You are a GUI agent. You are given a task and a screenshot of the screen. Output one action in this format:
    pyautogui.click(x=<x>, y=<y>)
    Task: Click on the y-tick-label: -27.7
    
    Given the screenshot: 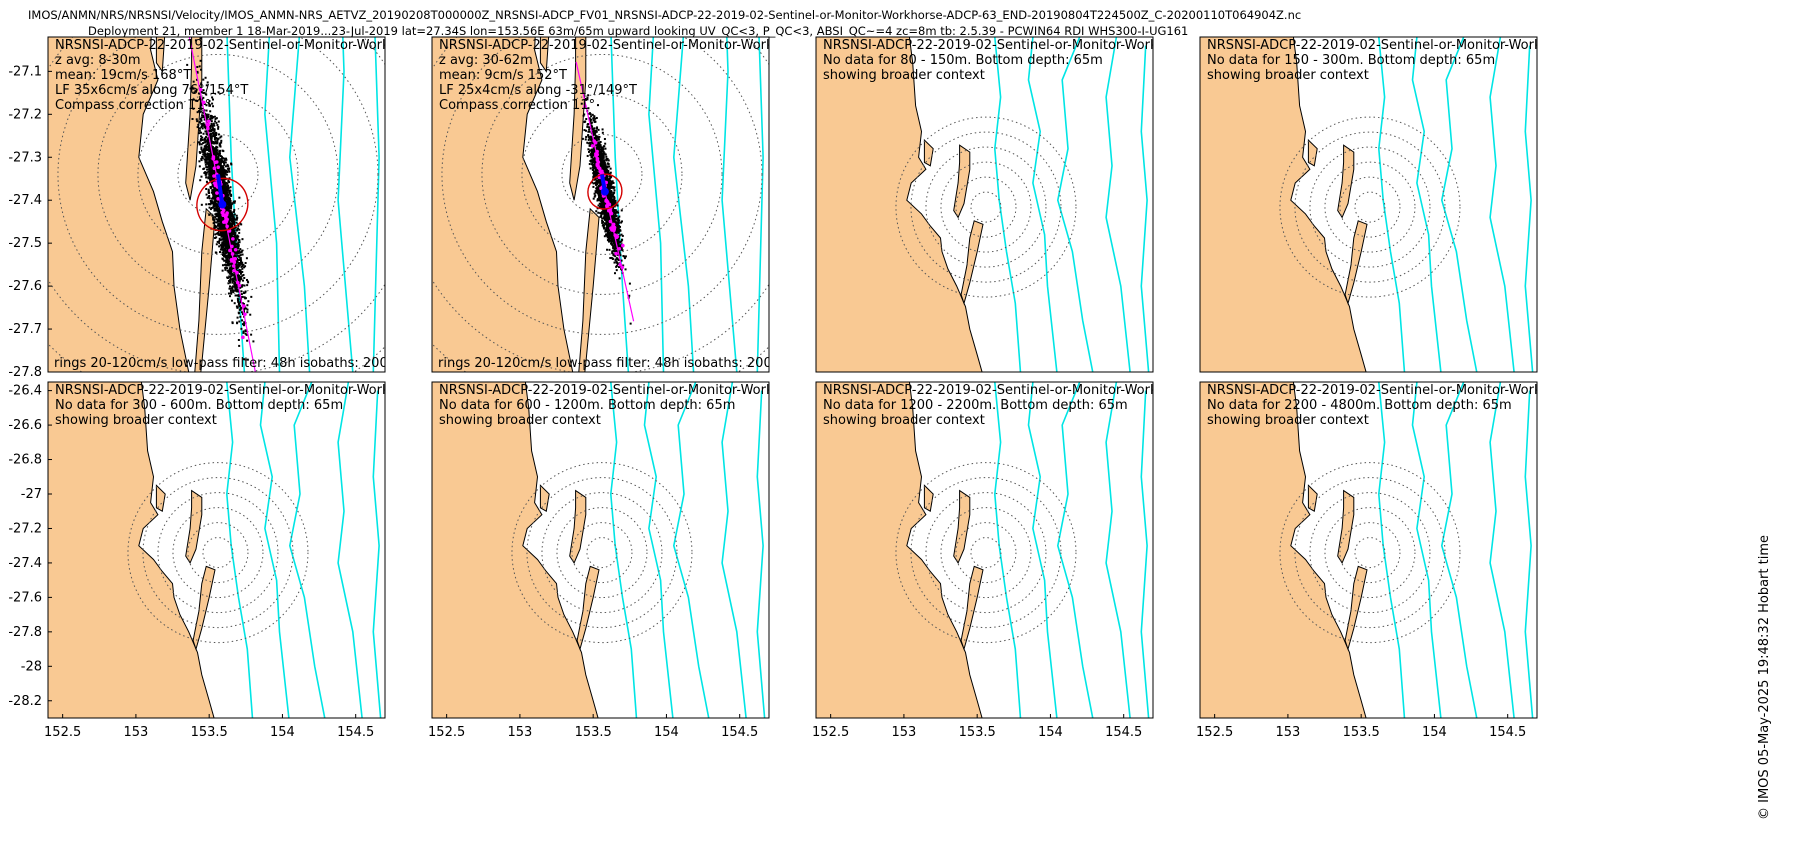 What is the action you would take?
    pyautogui.click(x=25, y=329)
    